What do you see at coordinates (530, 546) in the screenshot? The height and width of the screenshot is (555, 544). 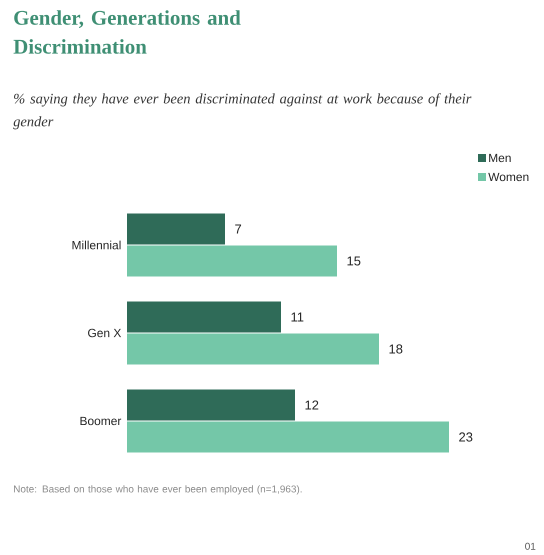 I see `text: 01` at bounding box center [530, 546].